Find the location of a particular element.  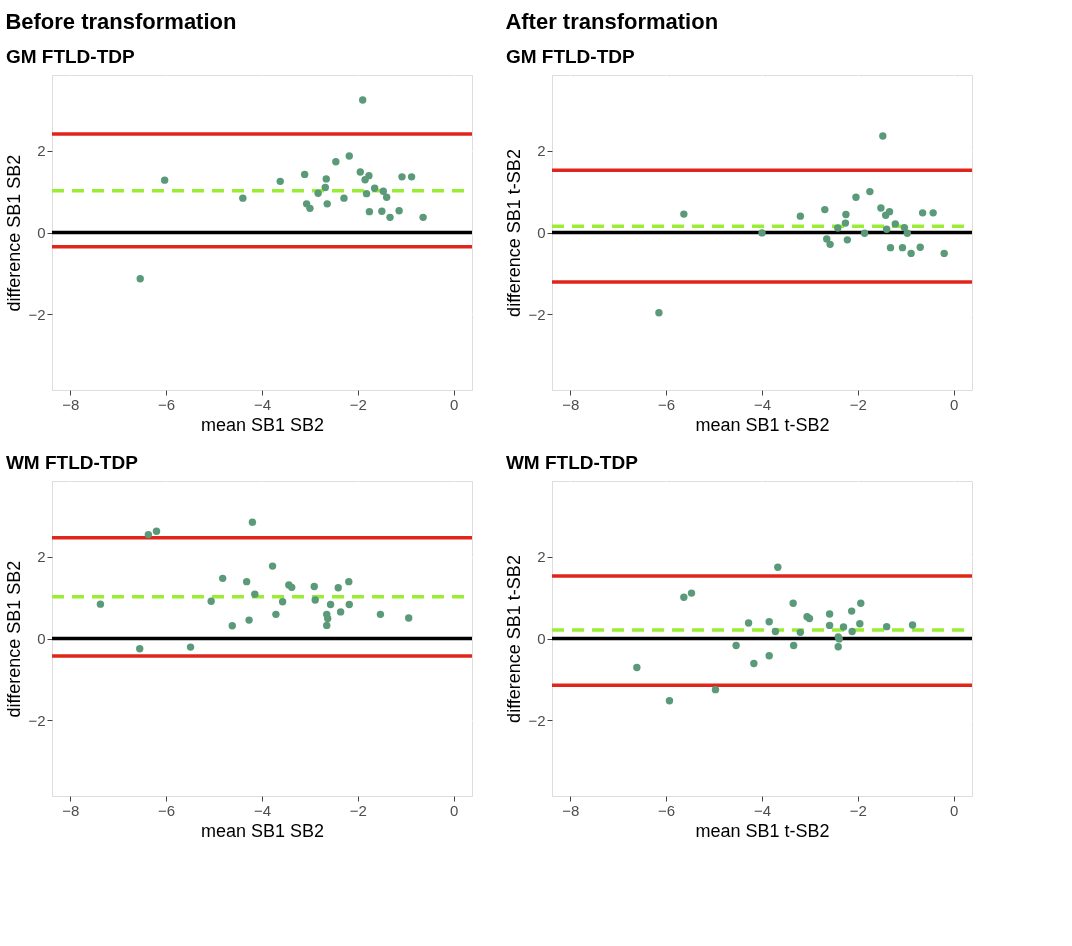

text: After transformation is located at coordinates (612, 21).